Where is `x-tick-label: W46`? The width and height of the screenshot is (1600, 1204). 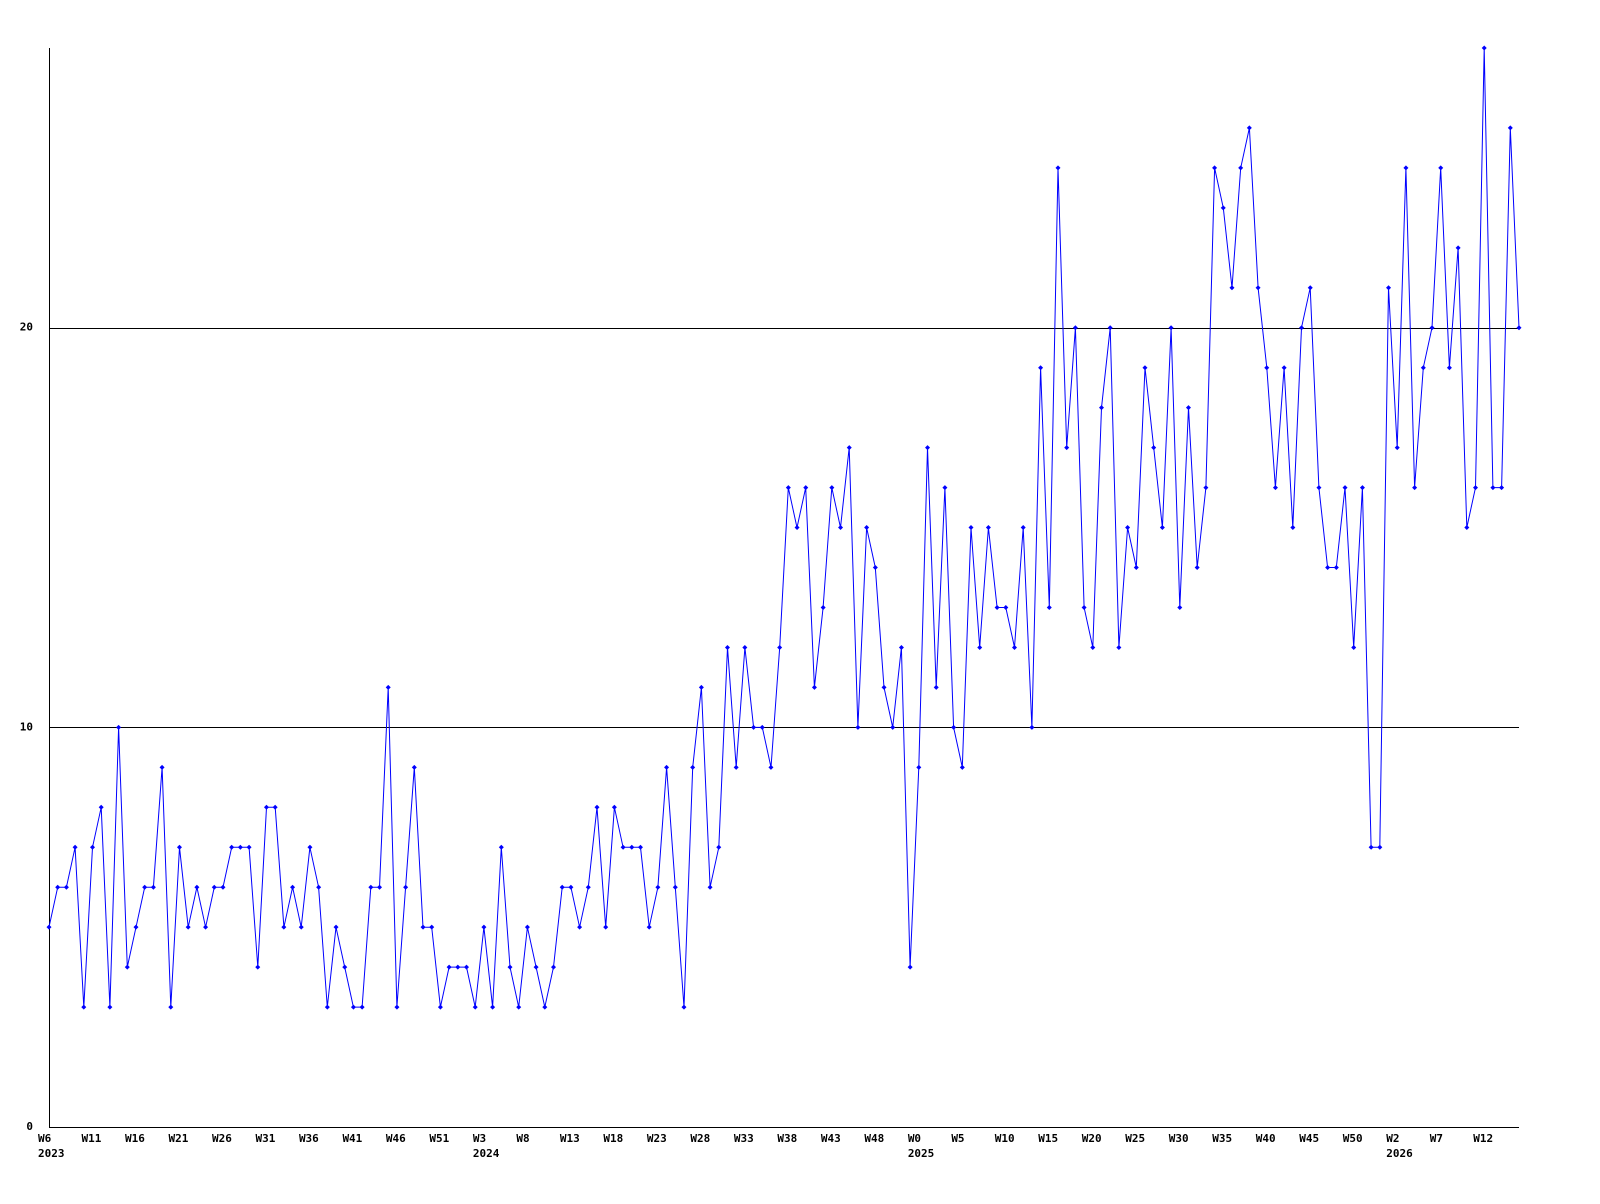 x-tick-label: W46 is located at coordinates (396, 1138).